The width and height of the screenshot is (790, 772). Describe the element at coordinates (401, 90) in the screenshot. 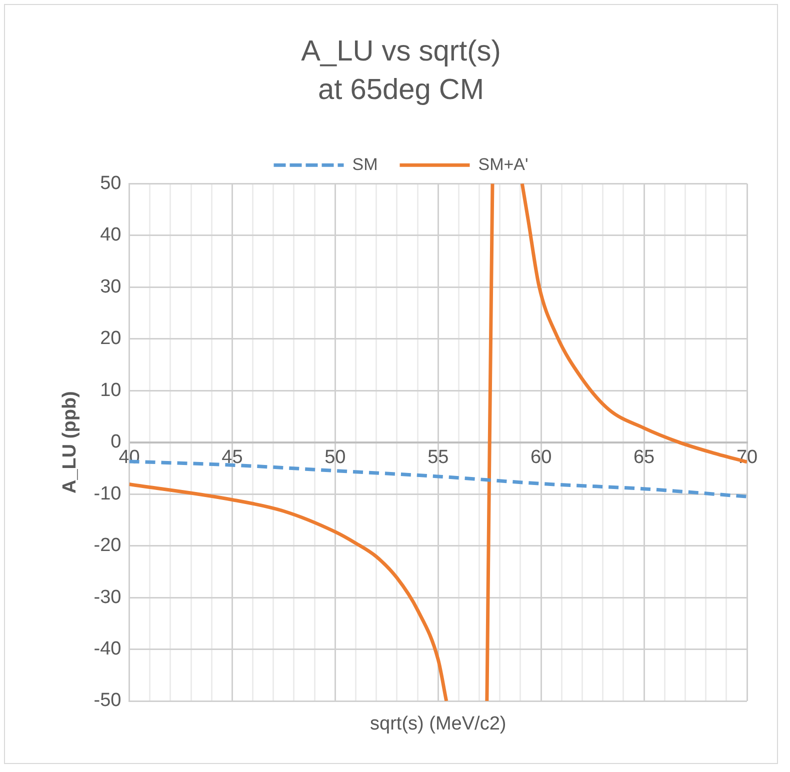

I see `chart-subtitle: at 65deg CM` at that location.